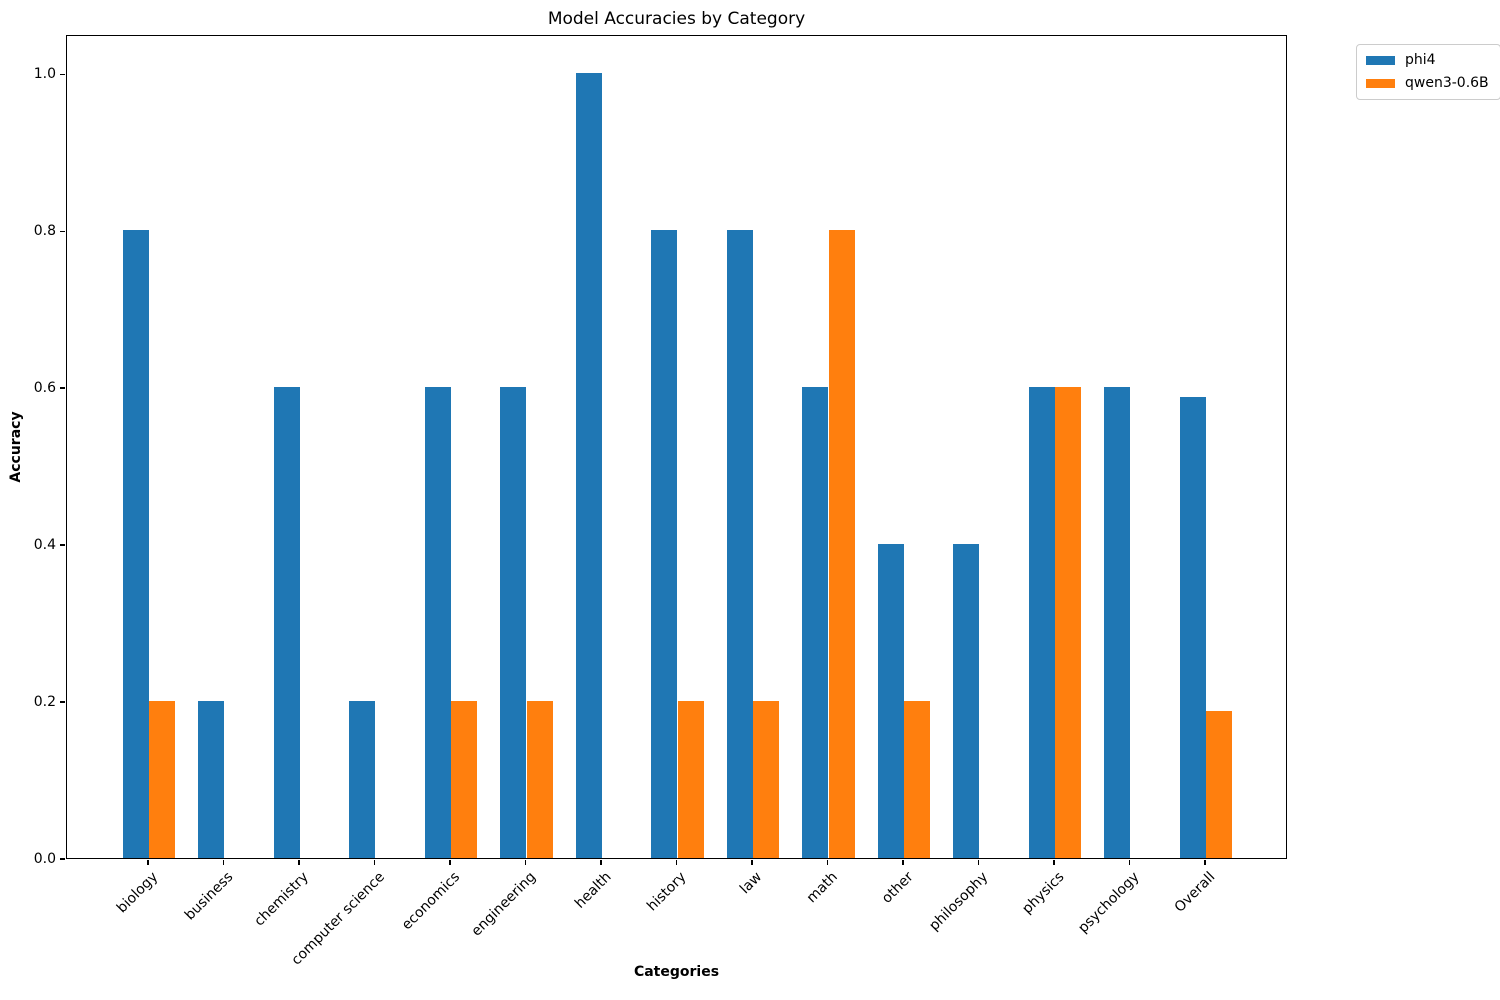  I want to click on y-axis-label: Accuracy, so click(16, 447).